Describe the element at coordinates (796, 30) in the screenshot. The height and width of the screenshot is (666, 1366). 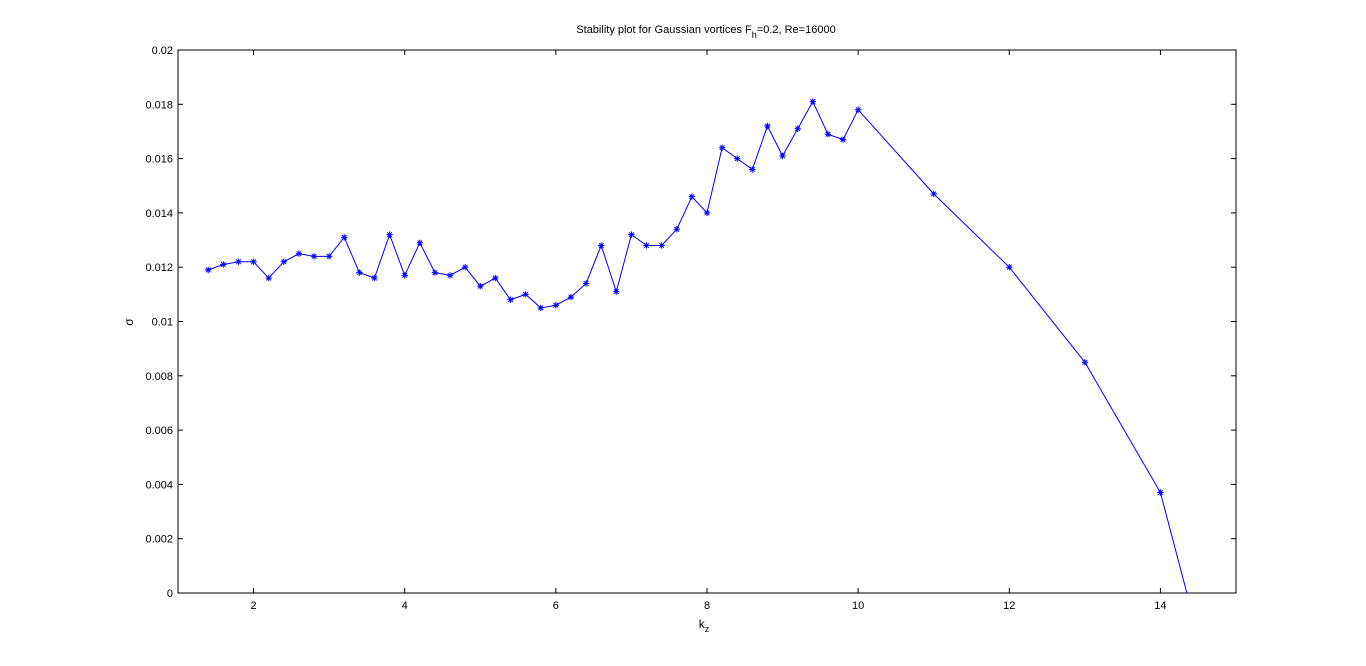
I see `chart-title-suffix: =0.2, Re=16000` at that location.